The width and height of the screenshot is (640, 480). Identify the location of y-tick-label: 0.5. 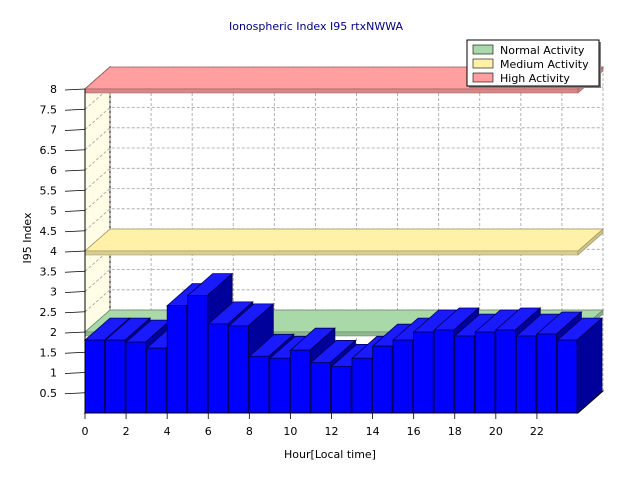
(49, 393).